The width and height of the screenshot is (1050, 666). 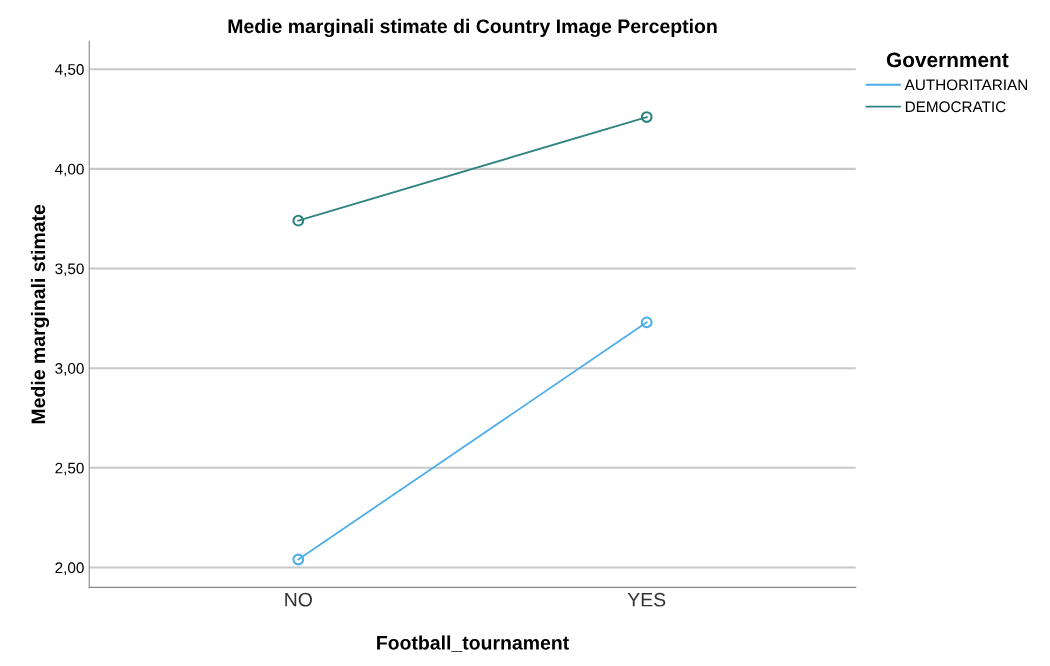 What do you see at coordinates (69, 170) in the screenshot?
I see `y-tick-label: 4,00` at bounding box center [69, 170].